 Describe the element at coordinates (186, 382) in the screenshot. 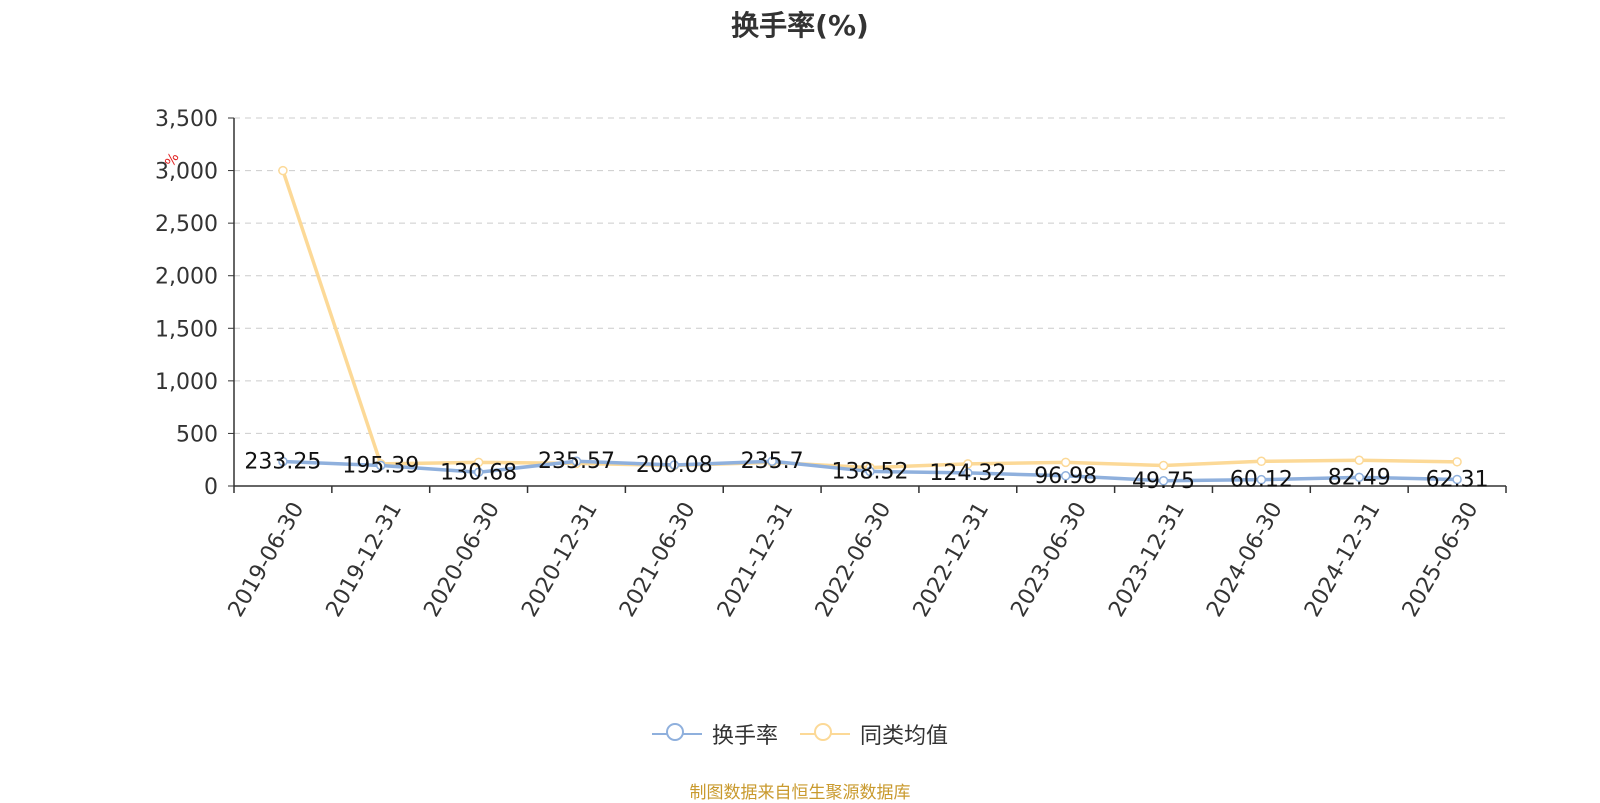

I see `y-tick-label: 1,000` at that location.